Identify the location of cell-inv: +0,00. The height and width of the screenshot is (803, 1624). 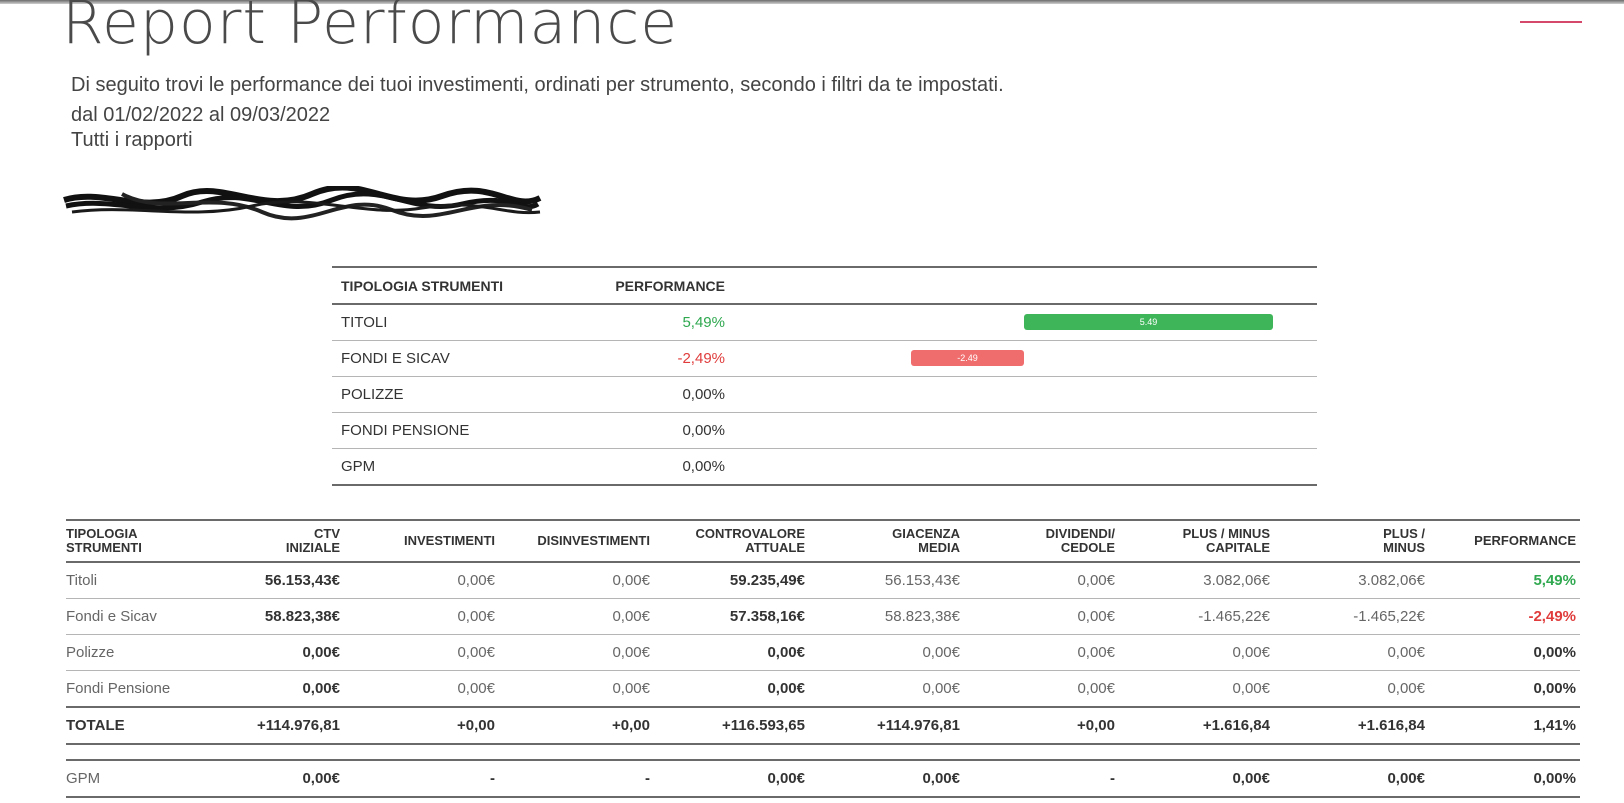
(421, 725).